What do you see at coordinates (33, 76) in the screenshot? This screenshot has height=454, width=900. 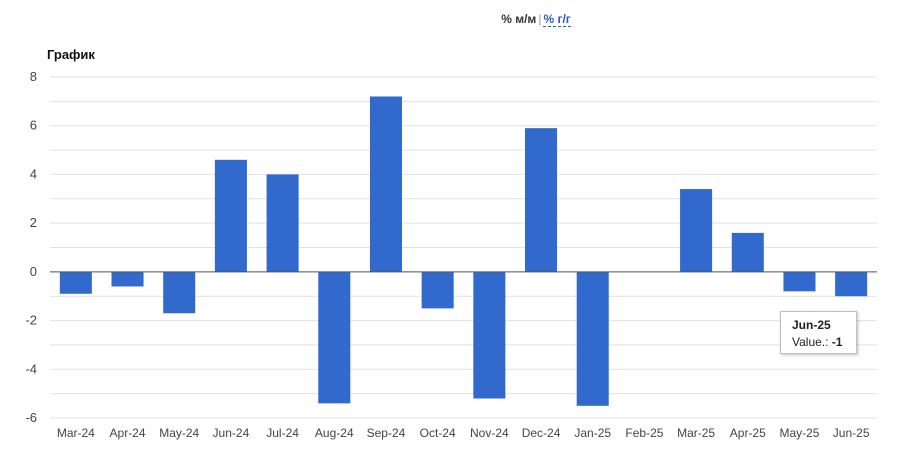 I see `y-tick-label: 8` at bounding box center [33, 76].